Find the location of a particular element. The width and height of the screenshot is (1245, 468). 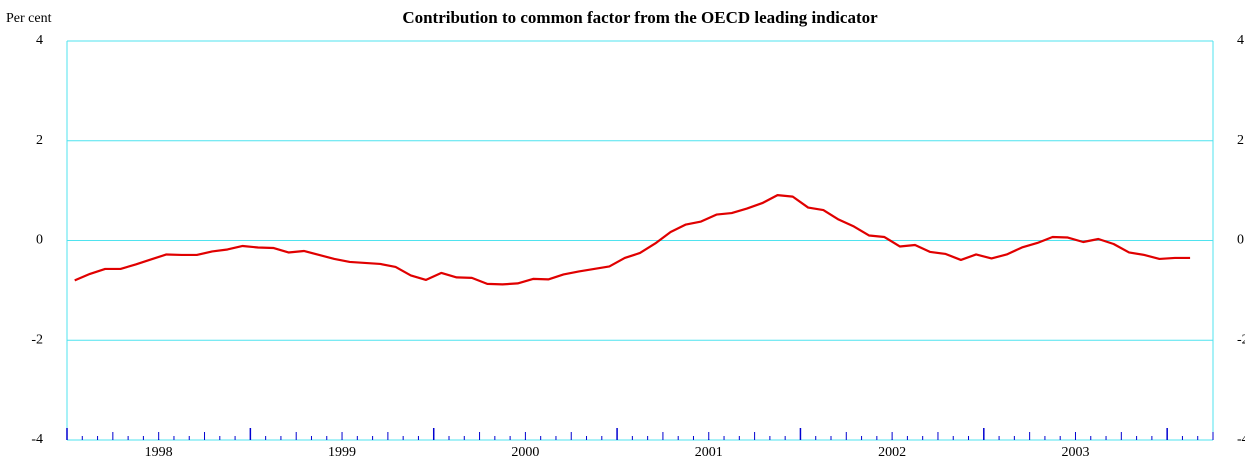

y2-tick-label: 4 is located at coordinates (1240, 40).